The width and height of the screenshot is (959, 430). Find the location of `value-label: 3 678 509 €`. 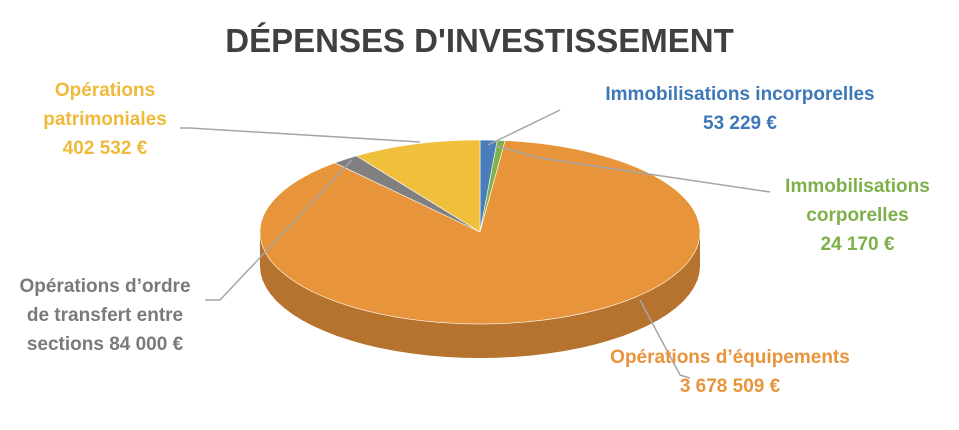

value-label: 3 678 509 € is located at coordinates (730, 386).